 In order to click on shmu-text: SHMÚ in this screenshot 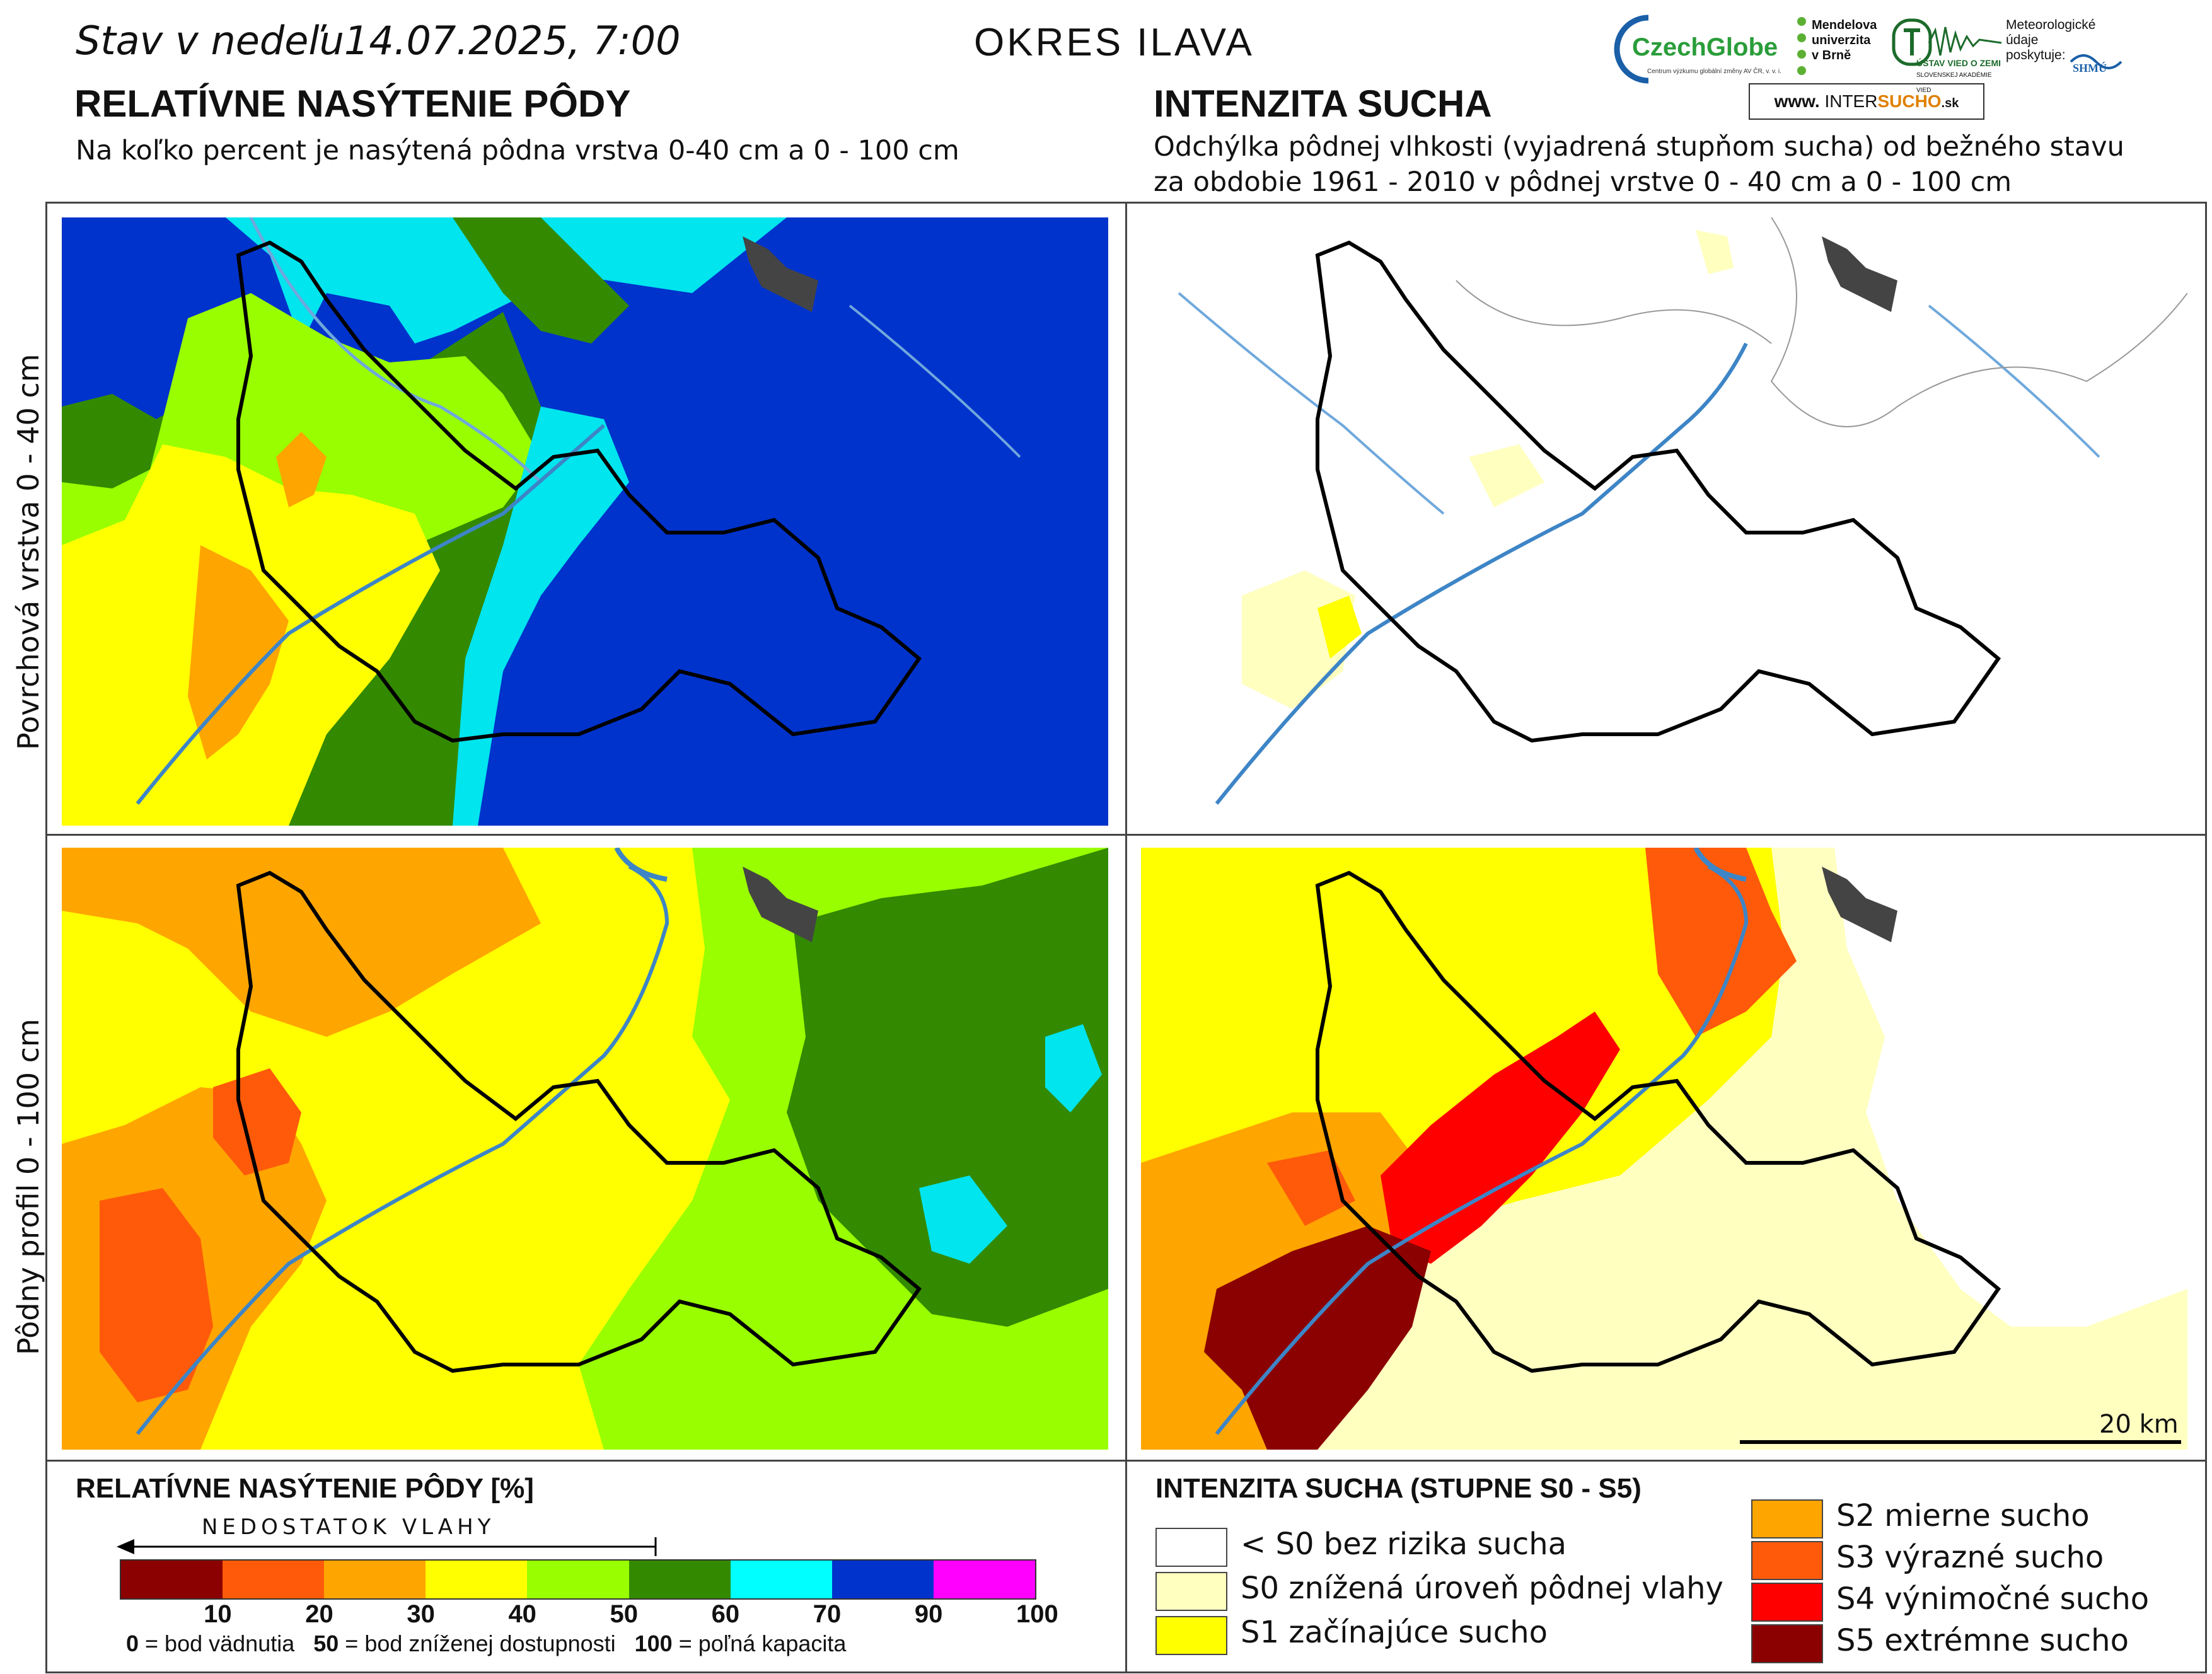, I will do `click(2090, 67)`.